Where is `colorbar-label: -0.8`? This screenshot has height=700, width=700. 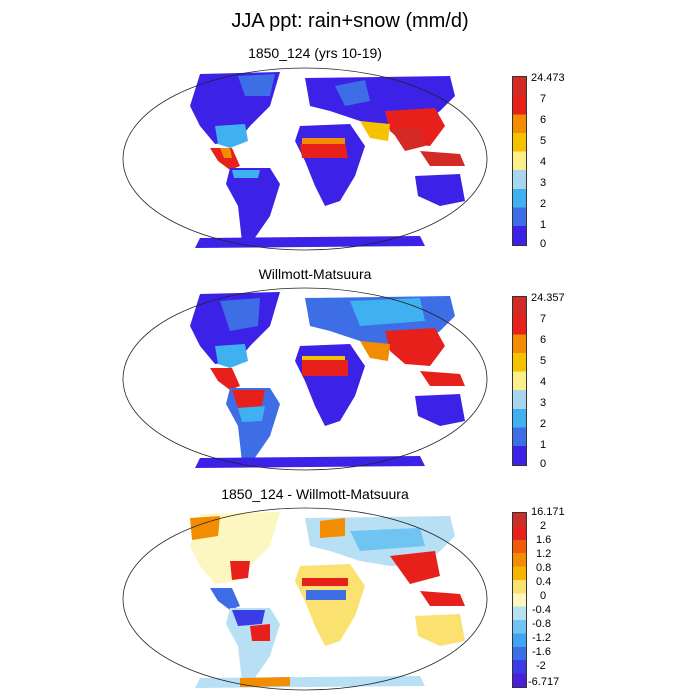
colorbar-label: -0.8 is located at coordinates (541, 624).